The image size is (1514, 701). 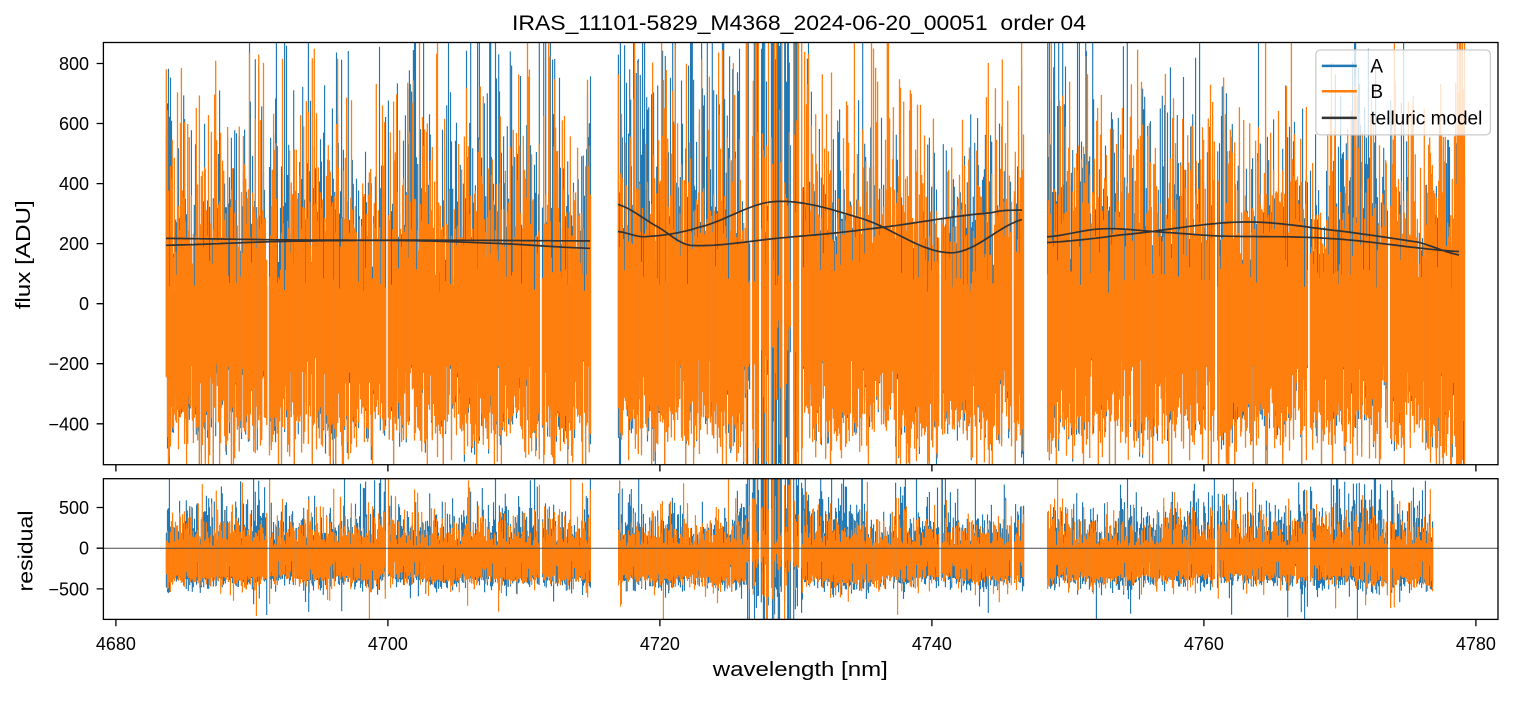 I want to click on svg-text: telluric model, so click(x=1426, y=119).